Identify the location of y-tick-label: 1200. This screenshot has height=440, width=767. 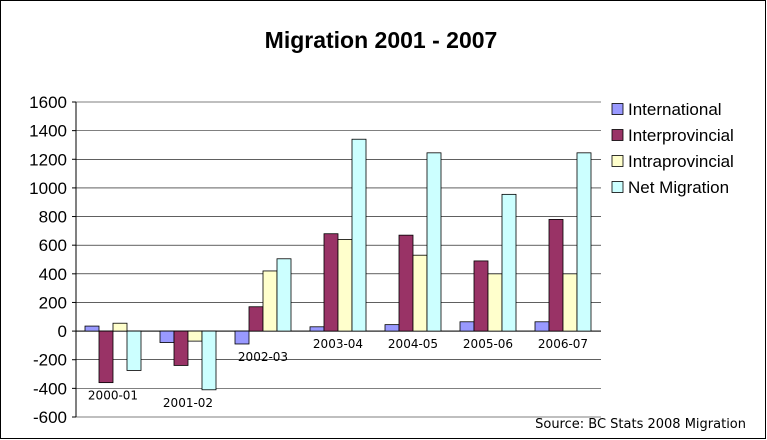
(48, 159).